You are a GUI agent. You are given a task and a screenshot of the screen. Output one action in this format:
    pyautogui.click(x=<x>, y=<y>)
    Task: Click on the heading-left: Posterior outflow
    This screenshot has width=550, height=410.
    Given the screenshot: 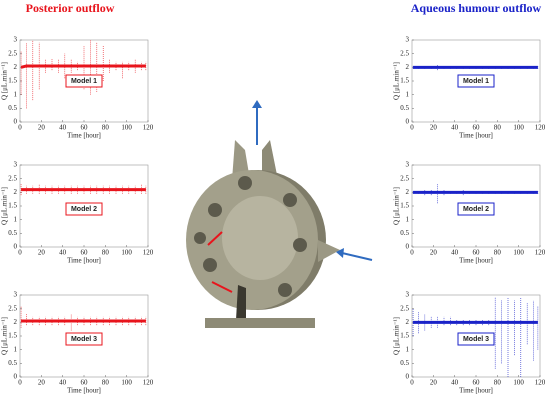 What is the action you would take?
    pyautogui.click(x=70, y=8)
    